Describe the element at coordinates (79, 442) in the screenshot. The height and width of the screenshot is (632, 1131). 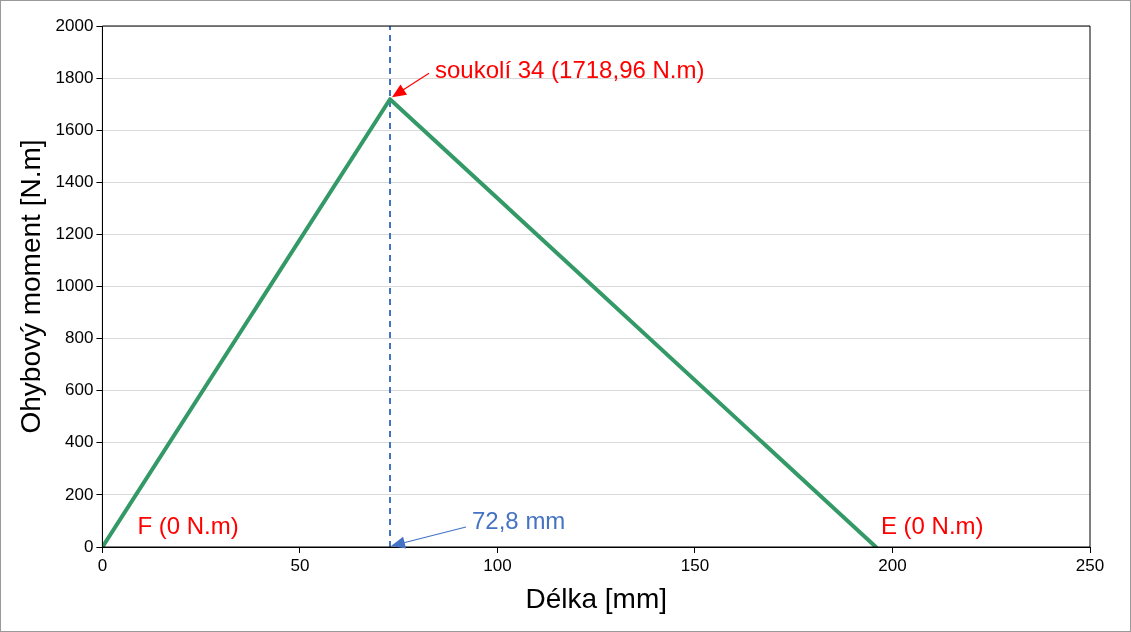
I see `y-tick-label: 400` at that location.